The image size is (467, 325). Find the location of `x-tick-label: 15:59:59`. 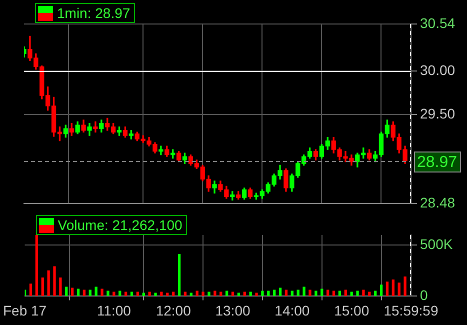

x-tick-label: 15:59:59 is located at coordinates (411, 310).